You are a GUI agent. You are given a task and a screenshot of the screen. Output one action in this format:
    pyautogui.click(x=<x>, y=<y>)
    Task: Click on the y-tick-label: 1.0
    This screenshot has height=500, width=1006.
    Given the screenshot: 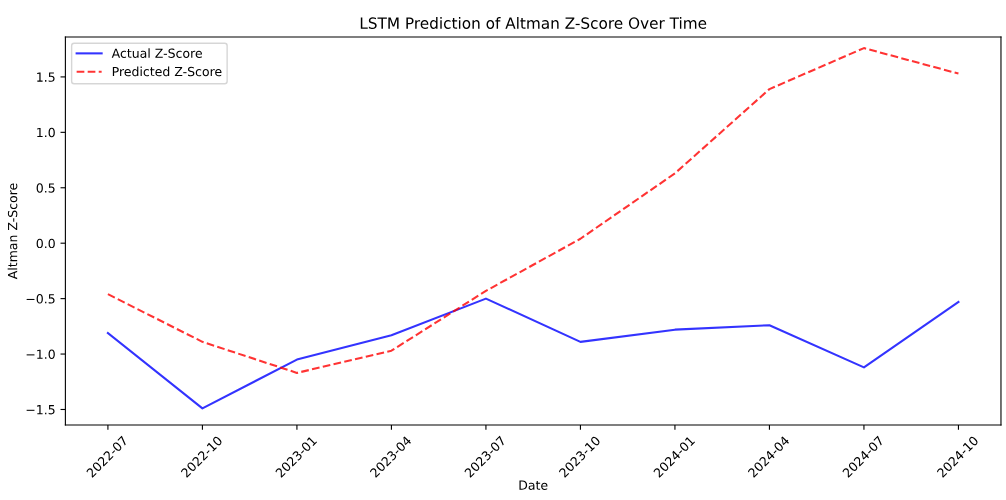 What is the action you would take?
    pyautogui.click(x=46, y=132)
    